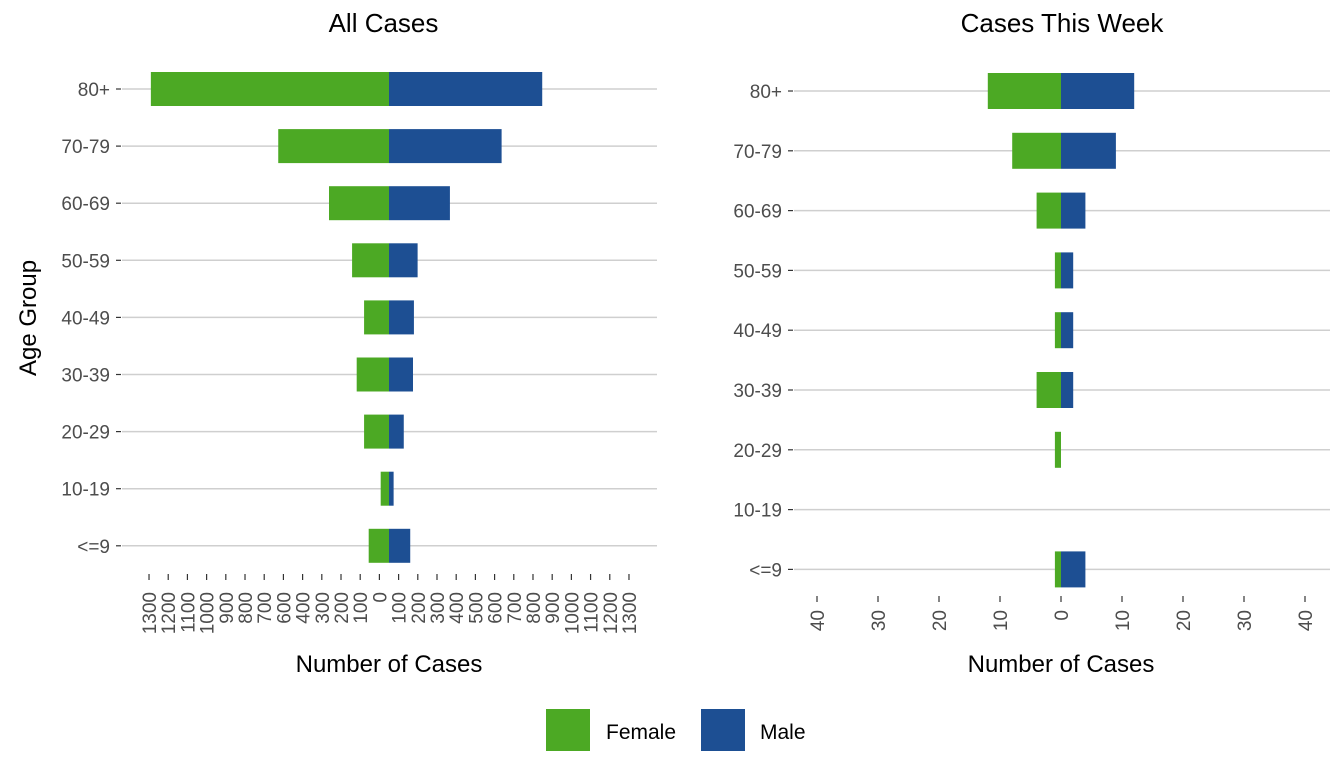 The width and height of the screenshot is (1344, 768). What do you see at coordinates (384, 23) in the screenshot?
I see `panel-title: All Cases` at bounding box center [384, 23].